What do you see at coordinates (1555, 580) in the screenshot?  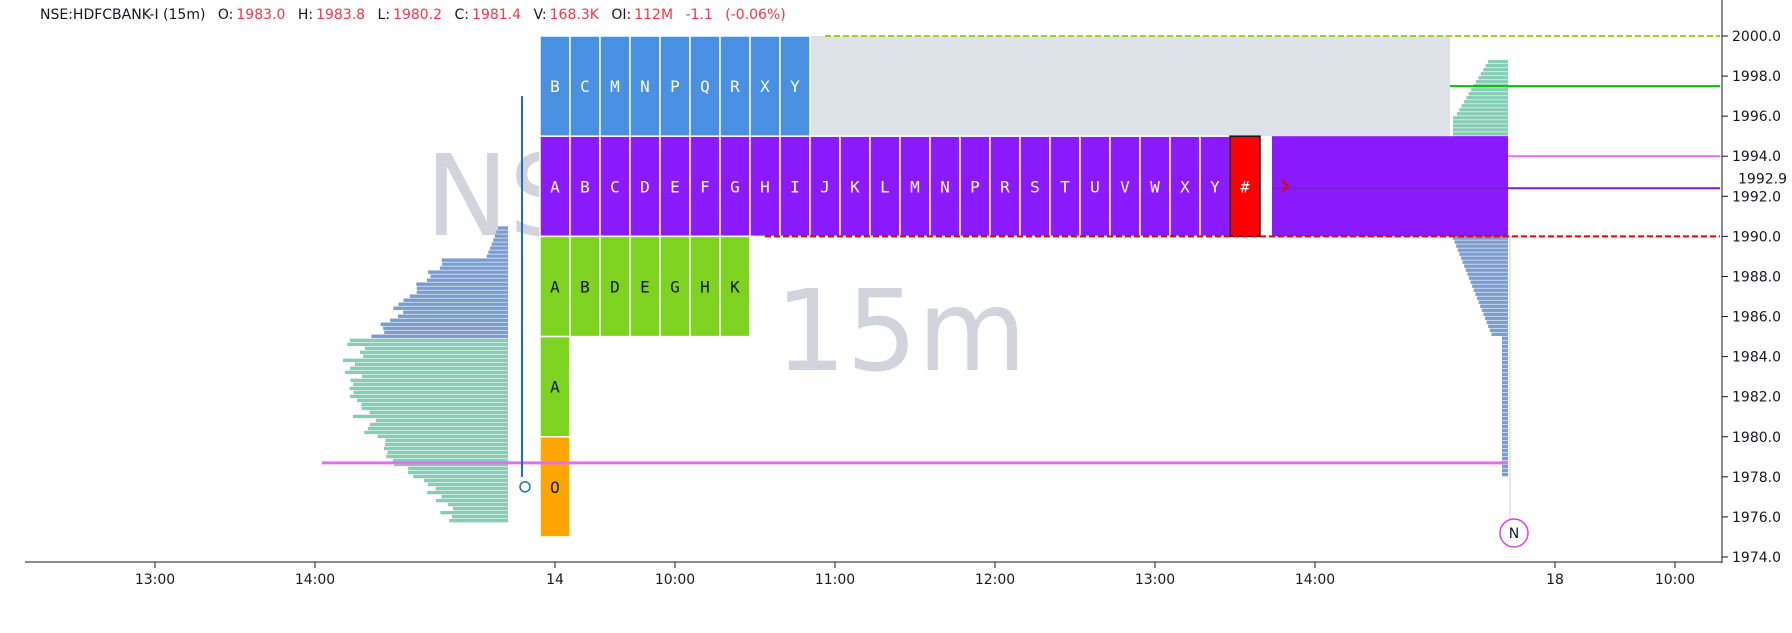 I see `x-tick-label: 18` at bounding box center [1555, 580].